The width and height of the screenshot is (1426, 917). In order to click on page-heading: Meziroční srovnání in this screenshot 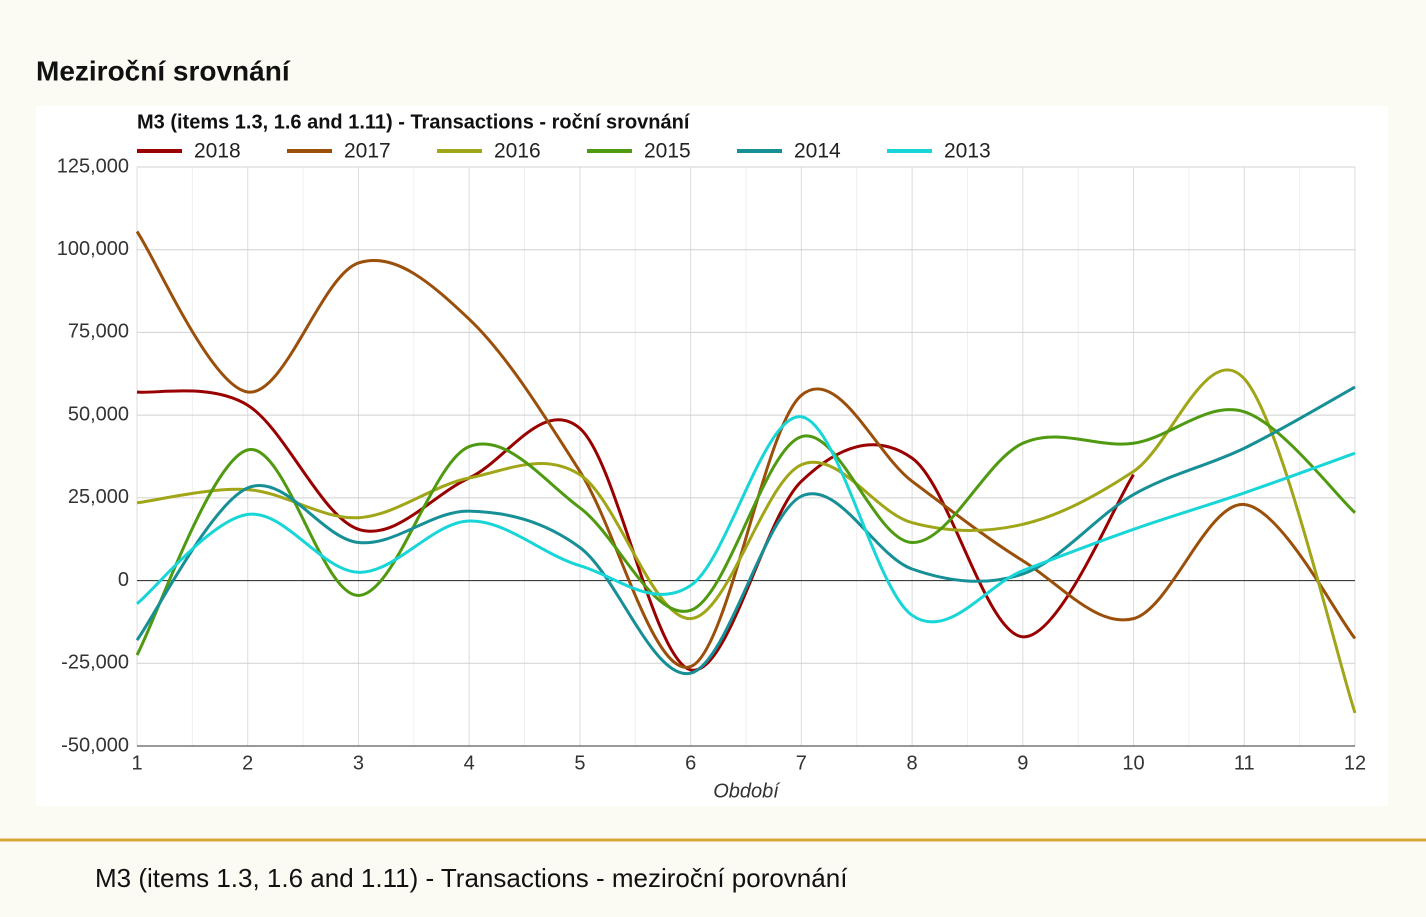, I will do `click(163, 70)`.